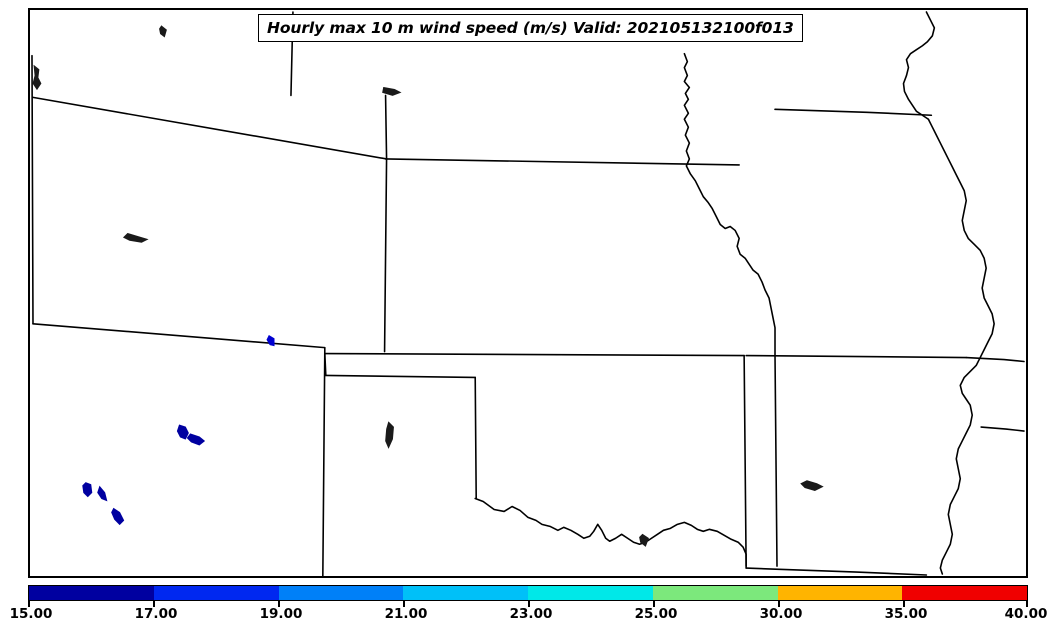  I want to click on border-oklahoma-arkansas, so click(745, 460).